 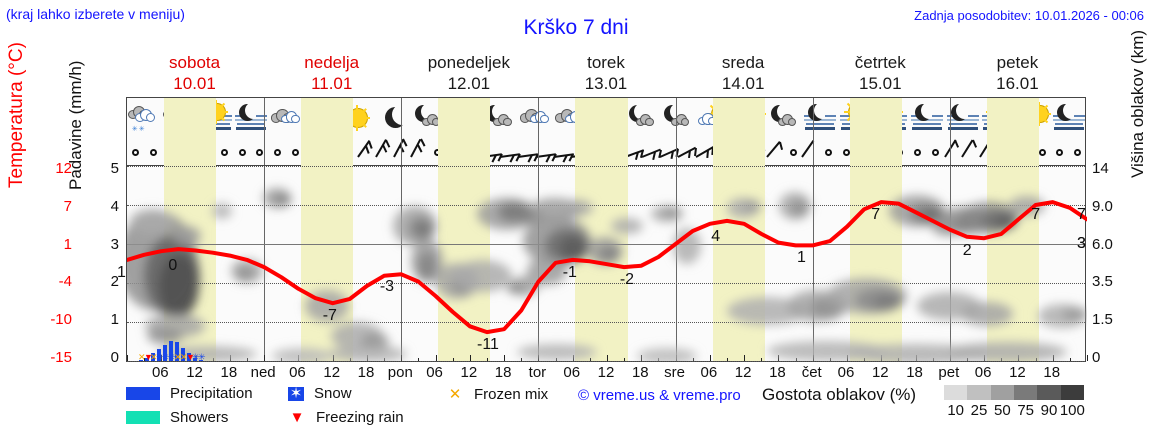 What do you see at coordinates (387, 287) in the screenshot?
I see `temperature-annotation: -3` at bounding box center [387, 287].